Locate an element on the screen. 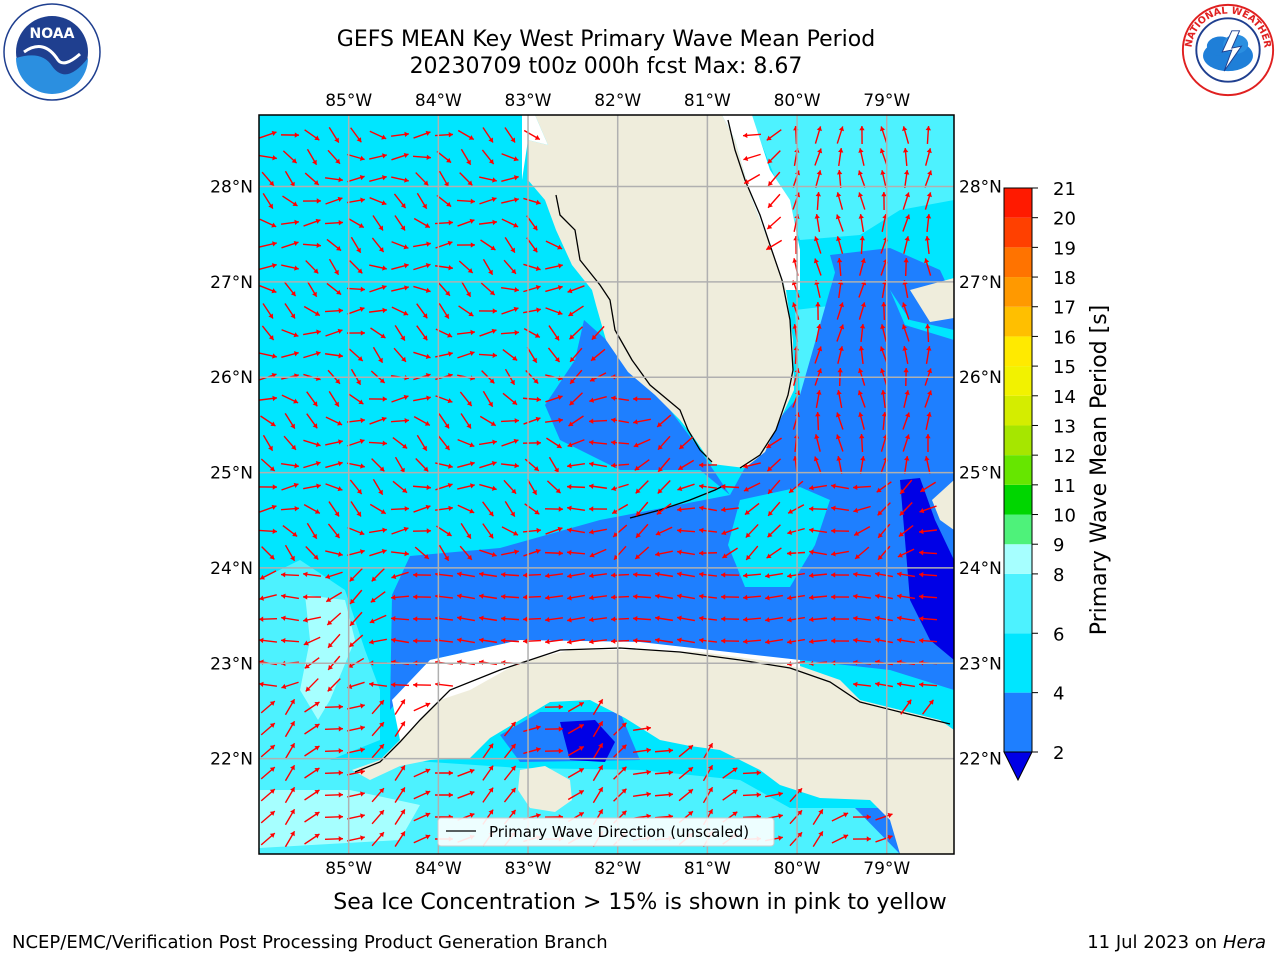  footer-date: 11 Jul 2023 on Hera is located at coordinates (1176, 942).